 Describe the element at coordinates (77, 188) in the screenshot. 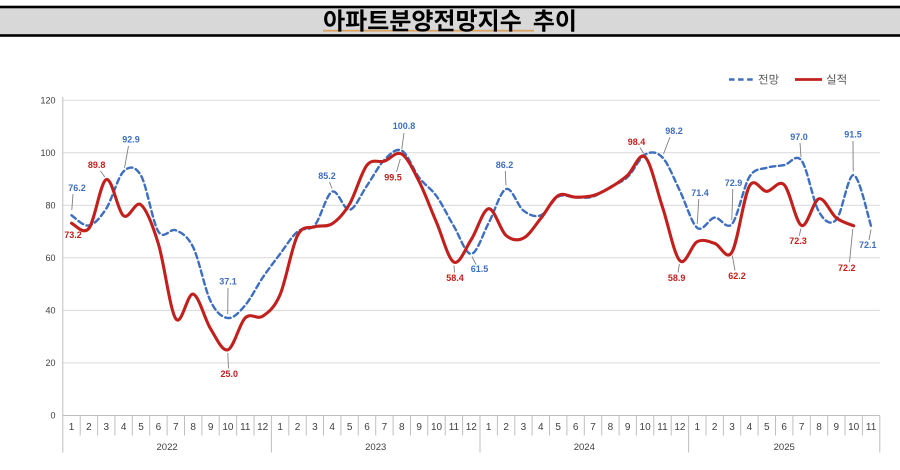

I see `svg-text: 76.2` at that location.